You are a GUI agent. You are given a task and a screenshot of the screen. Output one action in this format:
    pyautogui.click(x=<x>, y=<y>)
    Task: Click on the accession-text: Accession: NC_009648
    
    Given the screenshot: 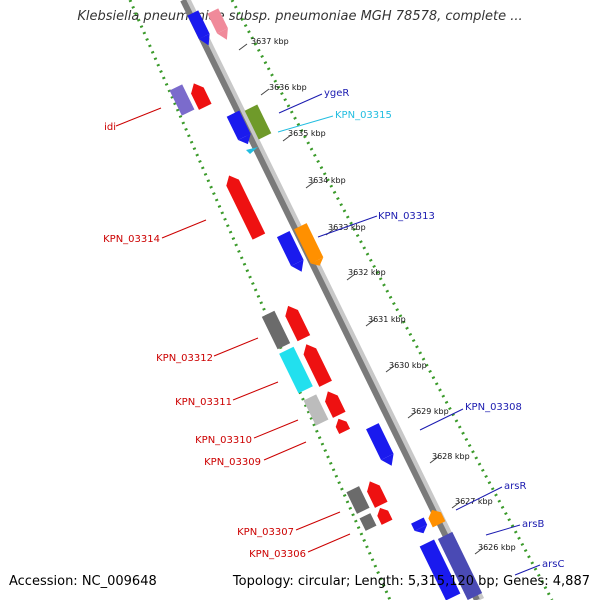 What is the action you would take?
    pyautogui.click(x=83, y=581)
    